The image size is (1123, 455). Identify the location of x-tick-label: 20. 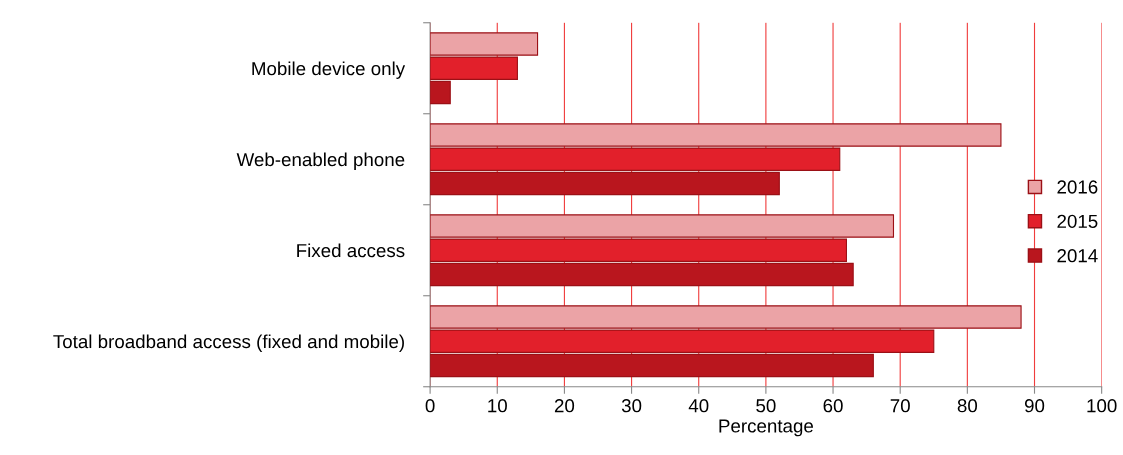
(564, 406).